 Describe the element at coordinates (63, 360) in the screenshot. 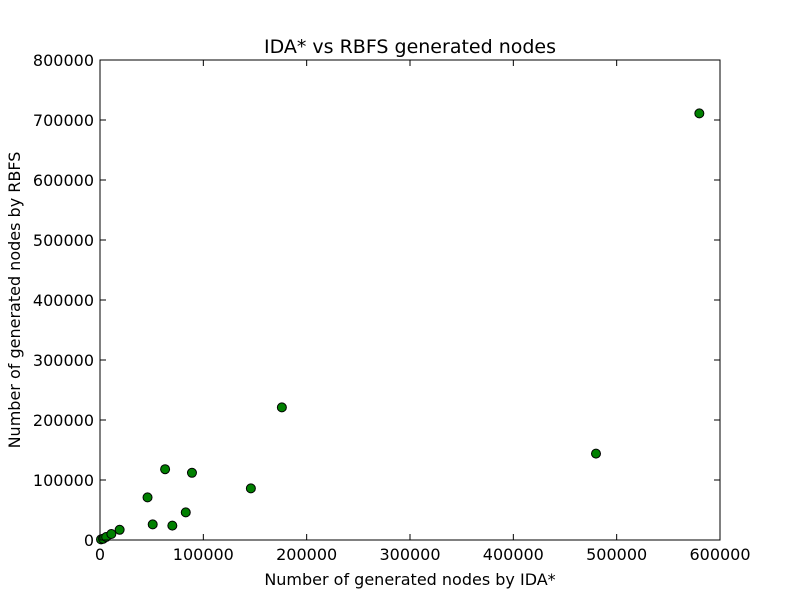

I see `y-tick-label: 300000` at that location.